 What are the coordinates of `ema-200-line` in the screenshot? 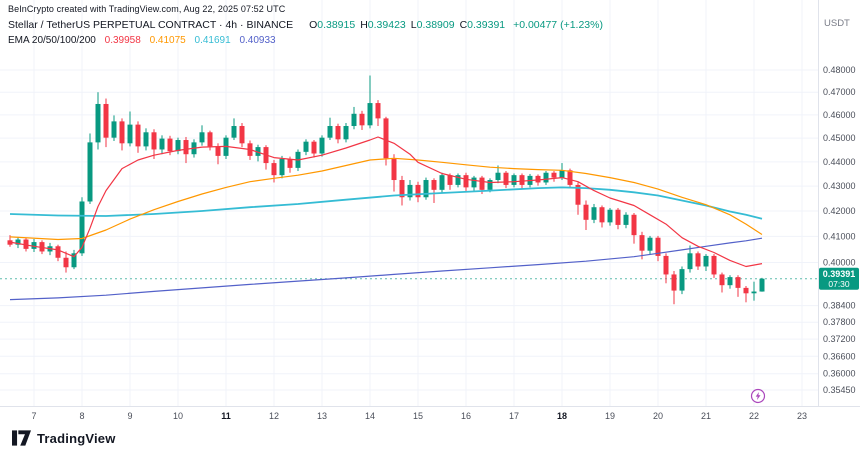 It's located at (386, 269).